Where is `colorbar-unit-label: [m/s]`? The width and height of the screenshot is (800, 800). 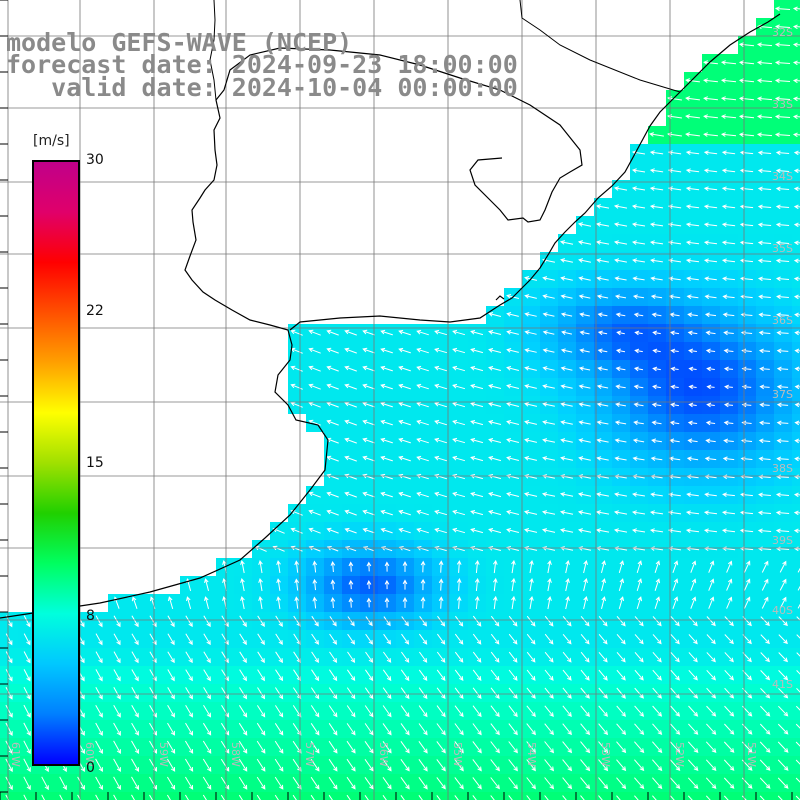 colorbar-unit-label: [m/s] is located at coordinates (51, 141).